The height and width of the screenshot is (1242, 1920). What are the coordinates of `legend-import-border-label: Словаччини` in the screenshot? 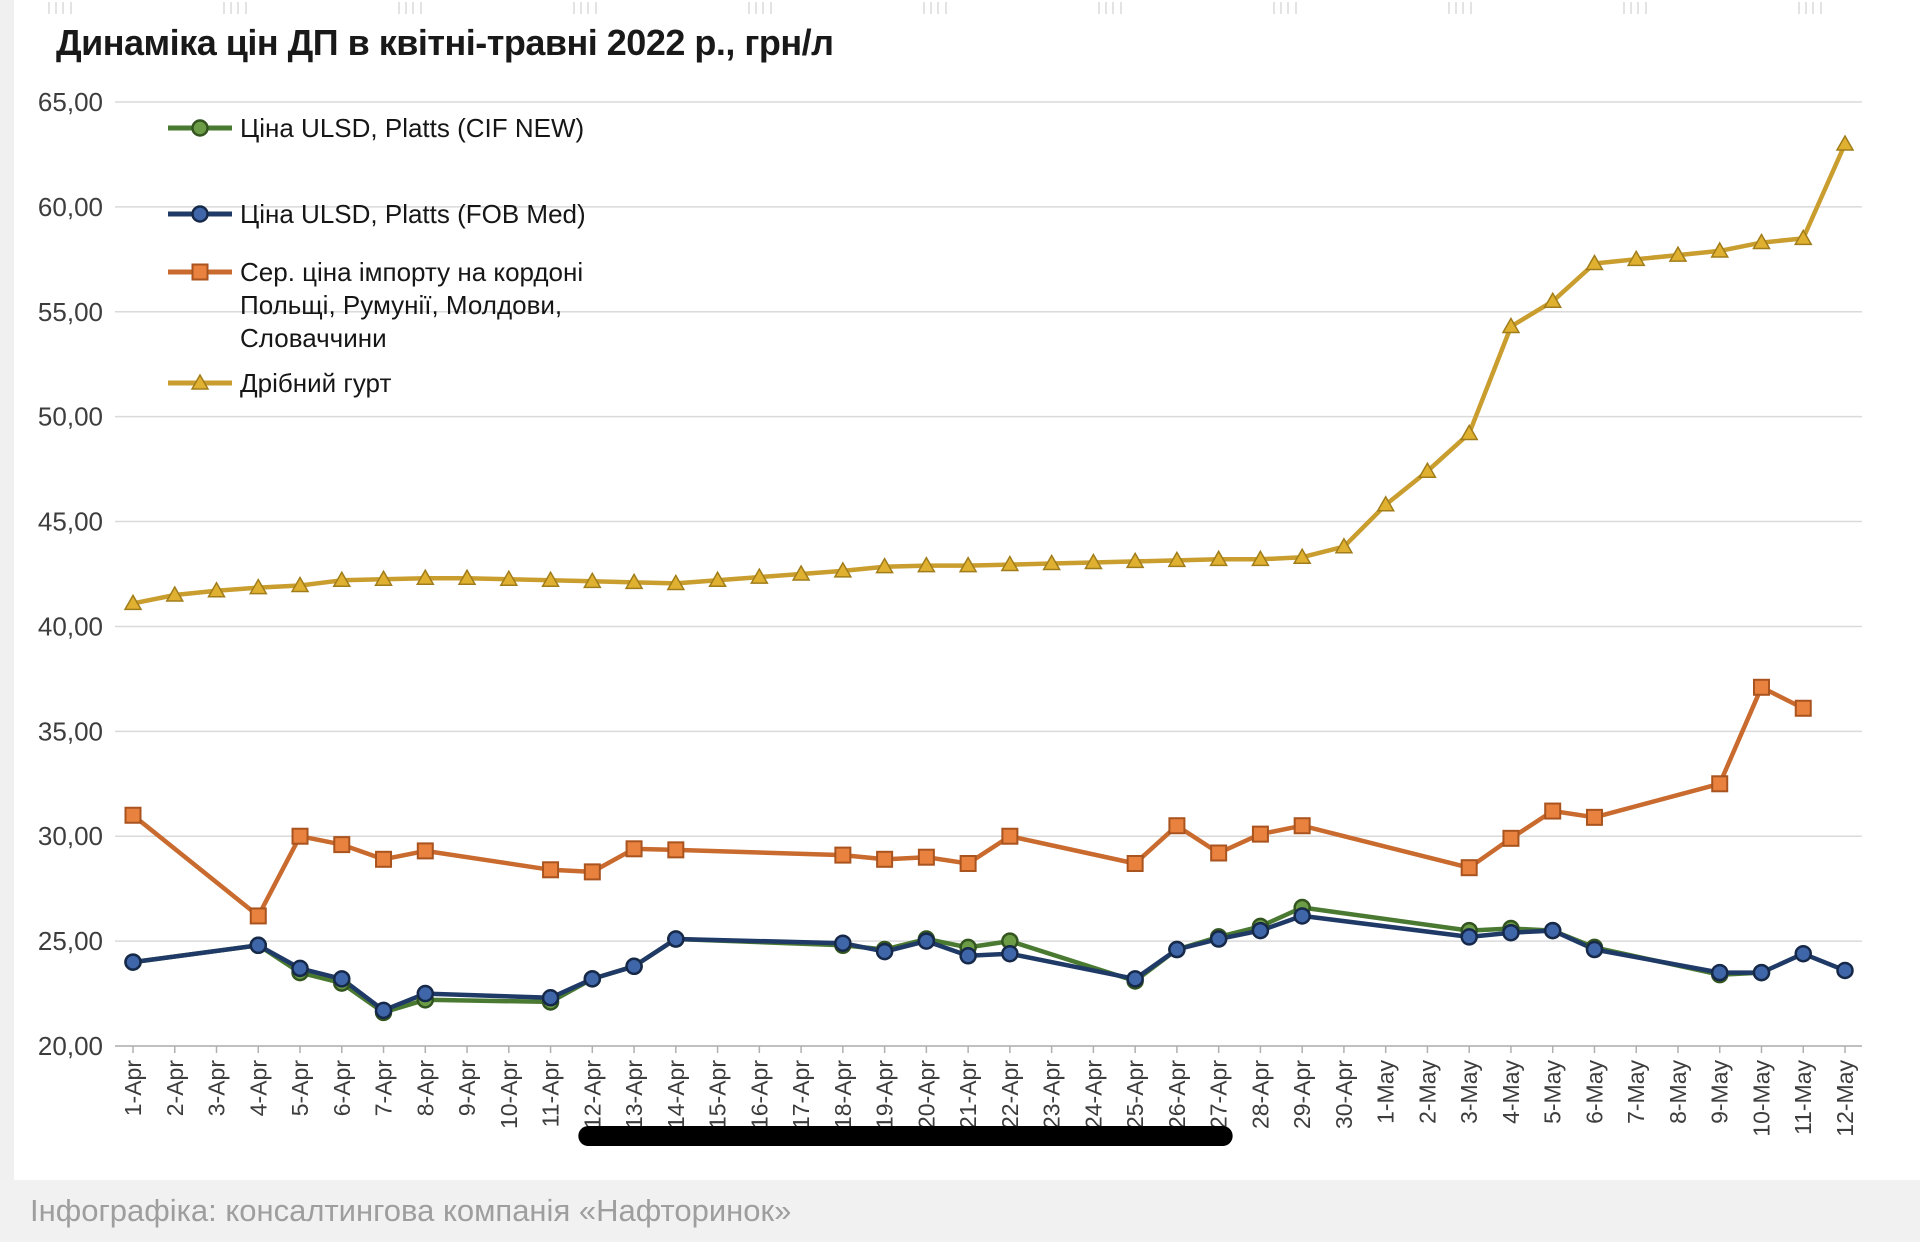 It's located at (313, 338).